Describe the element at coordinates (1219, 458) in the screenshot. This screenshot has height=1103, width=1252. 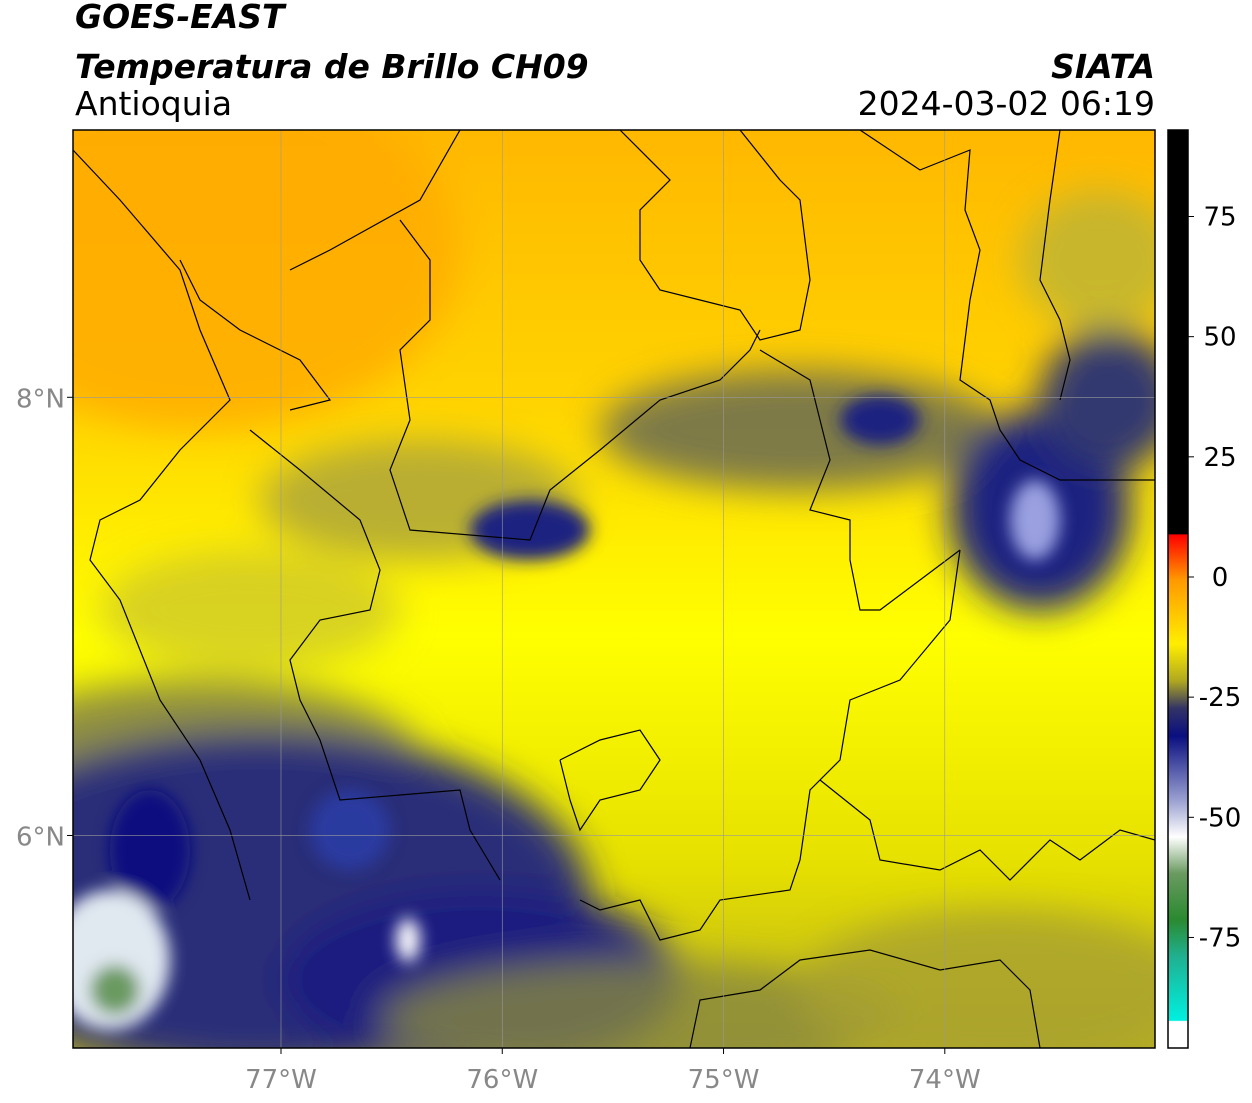
I see `colorbar-tick-label: 25` at that location.